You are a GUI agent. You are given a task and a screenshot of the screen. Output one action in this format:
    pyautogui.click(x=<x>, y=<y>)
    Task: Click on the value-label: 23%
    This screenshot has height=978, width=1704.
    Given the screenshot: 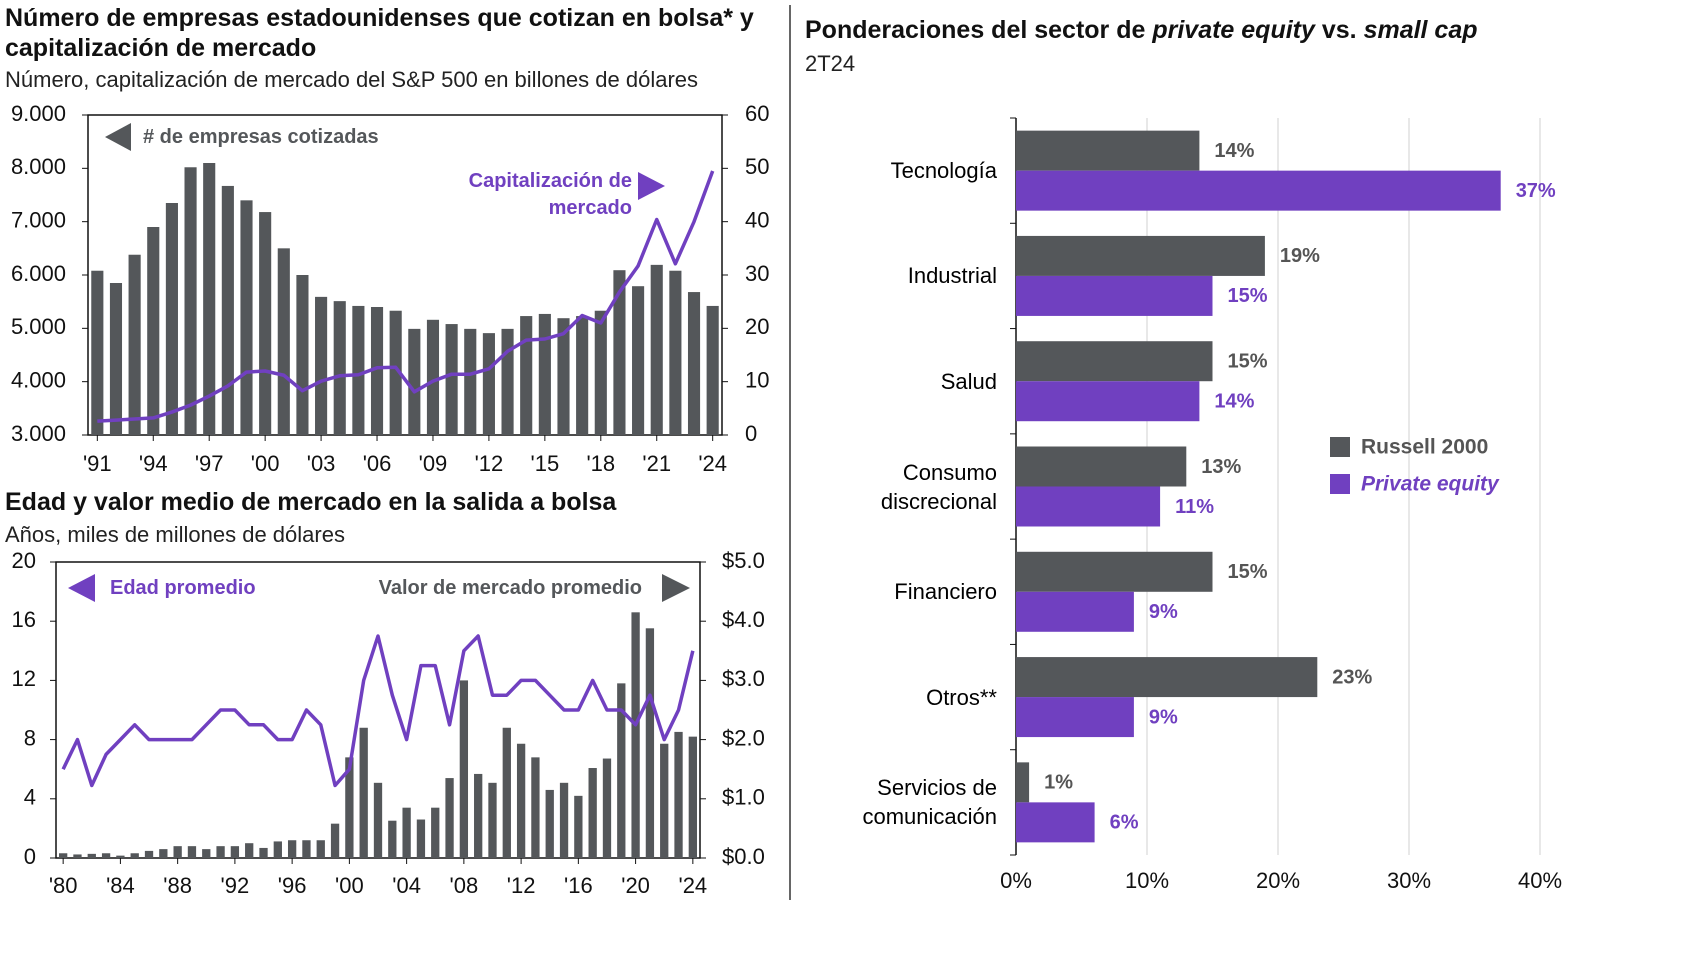 What is the action you would take?
    pyautogui.click(x=1352, y=677)
    